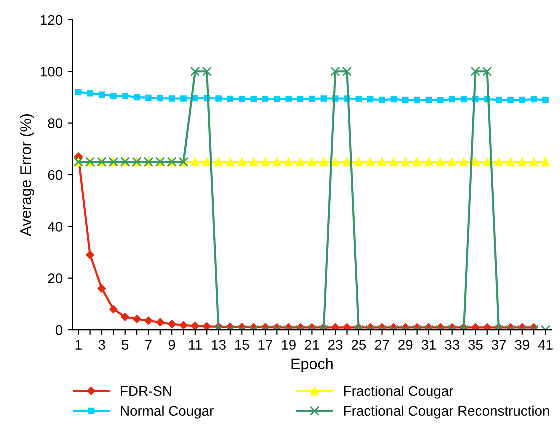 This screenshot has height=443, width=560. What do you see at coordinates (167, 412) in the screenshot?
I see `legend-label: Normal Cougar` at bounding box center [167, 412].